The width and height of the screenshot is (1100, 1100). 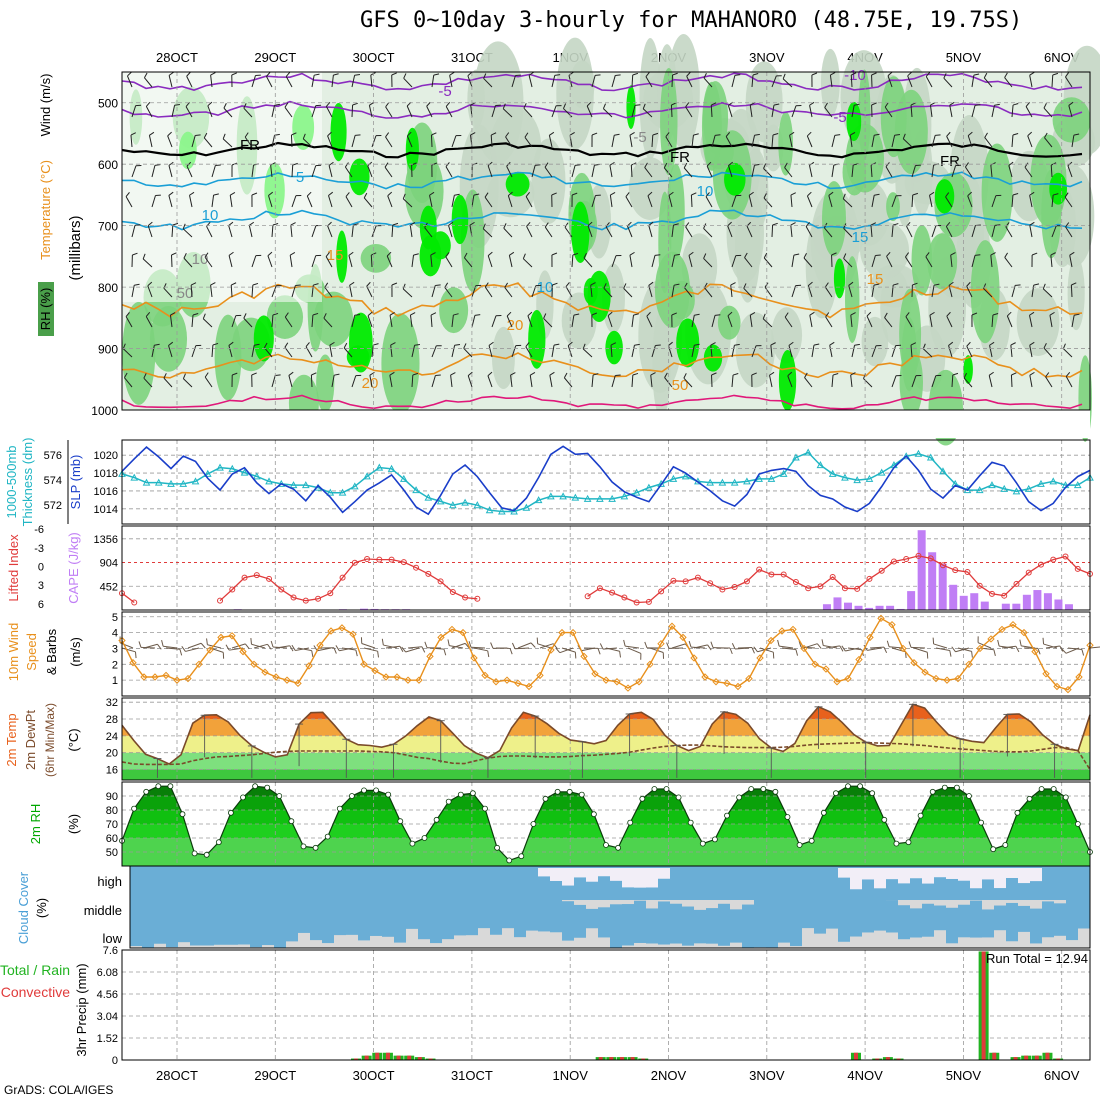 I want to click on contour-freezing, so click(x=602, y=150).